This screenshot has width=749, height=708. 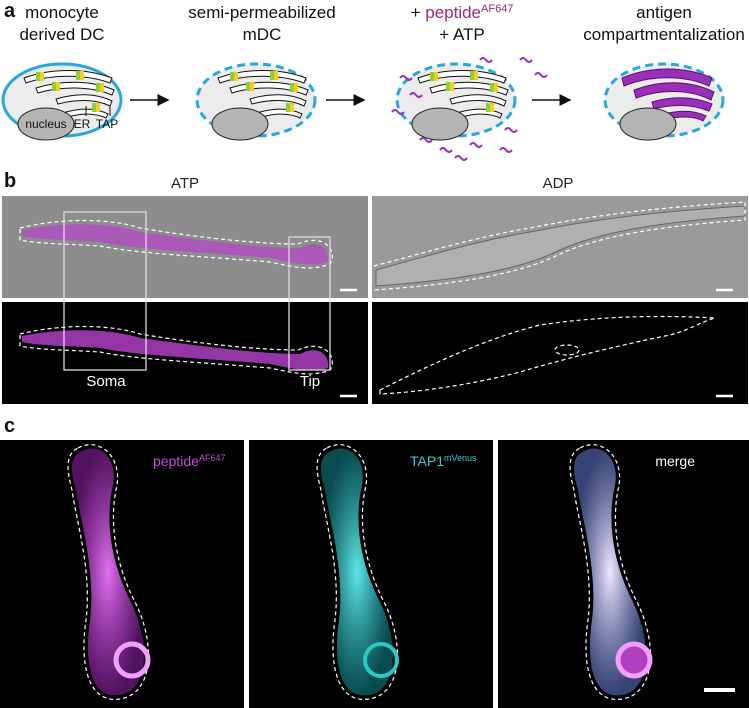 What do you see at coordinates (185, 183) in the screenshot?
I see `column-title: ATP` at bounding box center [185, 183].